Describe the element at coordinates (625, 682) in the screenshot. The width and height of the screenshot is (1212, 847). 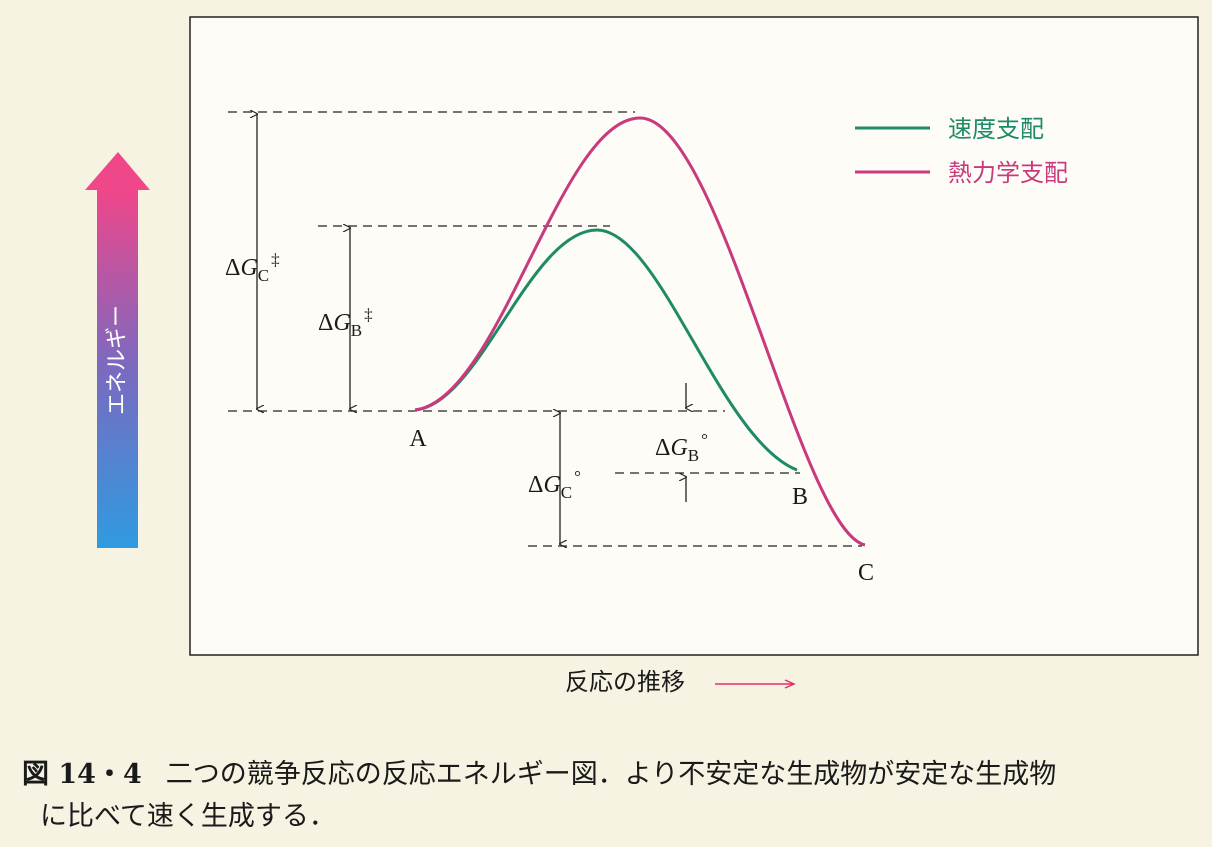
I see `x-axis-label: 反応の推移` at that location.